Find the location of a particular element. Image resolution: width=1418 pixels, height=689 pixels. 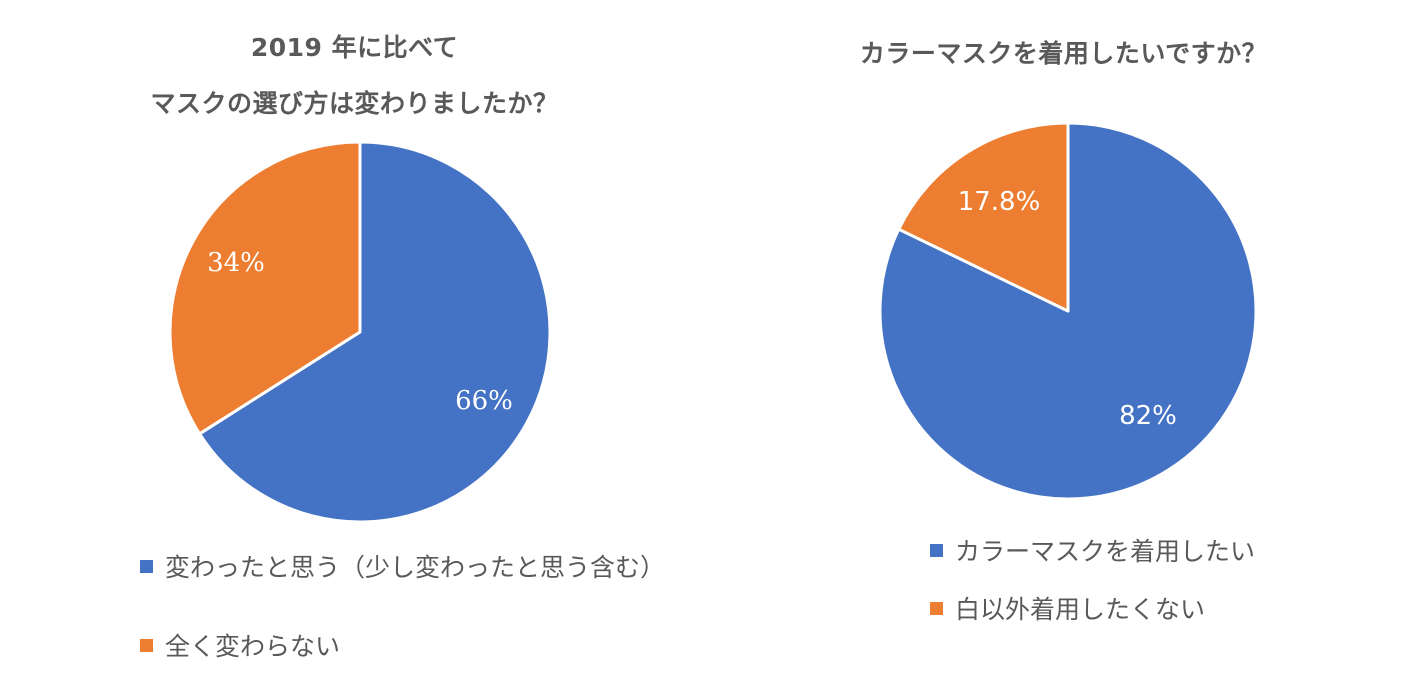

legend-label: 全く変わらない is located at coordinates (253, 646).